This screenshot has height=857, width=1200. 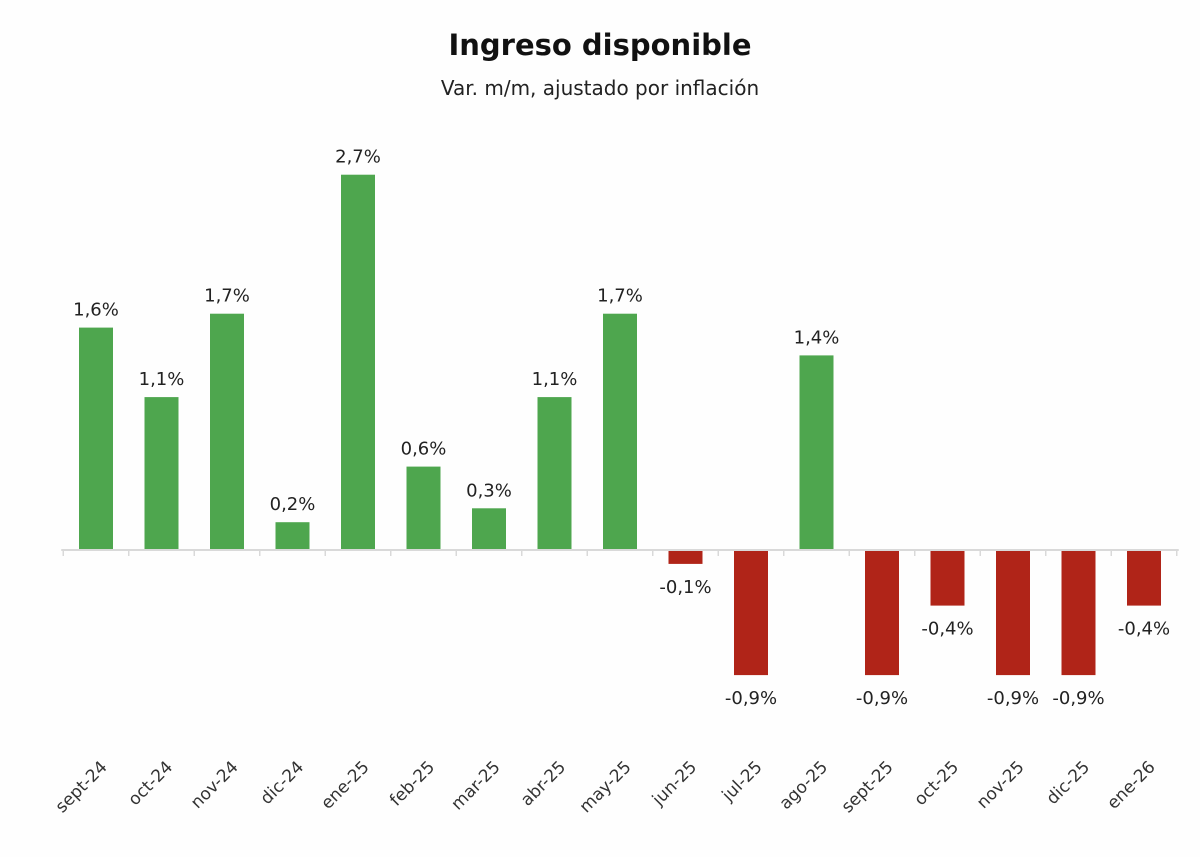 What do you see at coordinates (600, 45) in the screenshot?
I see `chart-title: Ingreso disponible` at bounding box center [600, 45].